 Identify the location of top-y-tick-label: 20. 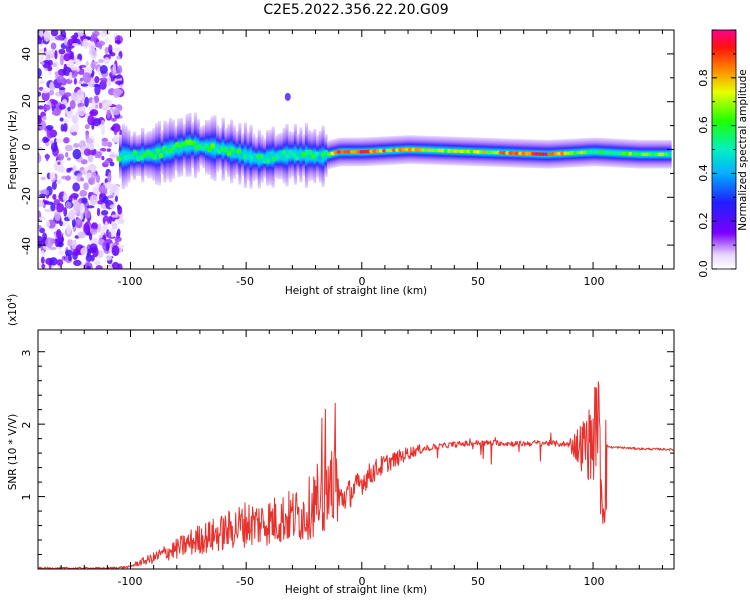
(26, 101).